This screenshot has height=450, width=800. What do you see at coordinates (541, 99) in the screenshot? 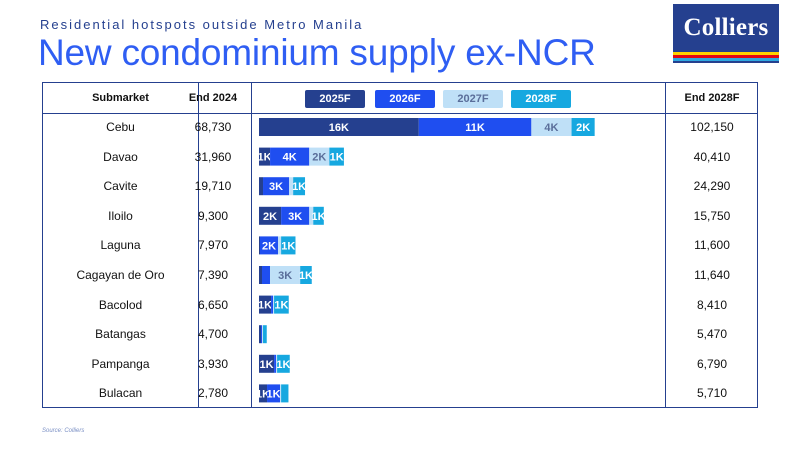
I see `legend-2028f: 2028F` at bounding box center [541, 99].